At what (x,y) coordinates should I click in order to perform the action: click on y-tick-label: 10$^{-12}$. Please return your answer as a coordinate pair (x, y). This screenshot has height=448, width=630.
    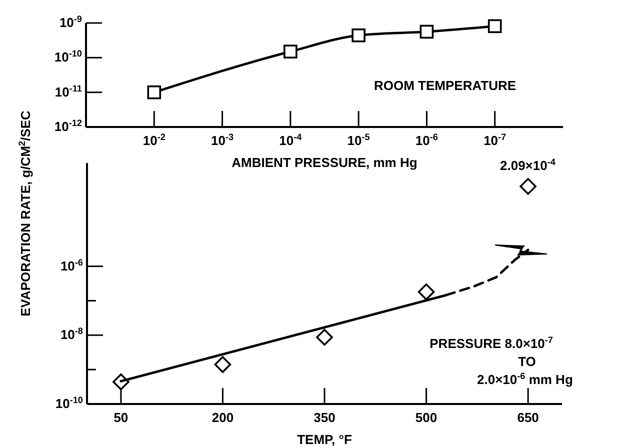
    Looking at the image, I should click on (68, 126).